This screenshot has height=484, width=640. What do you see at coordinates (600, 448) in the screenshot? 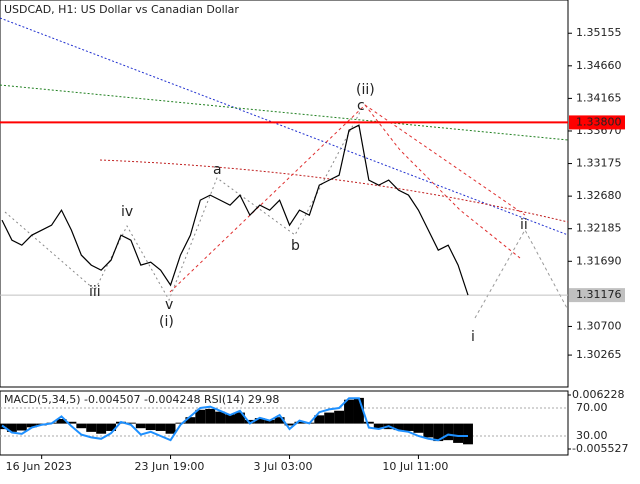
I see `y-tick-label: -0.005527` at bounding box center [600, 448].